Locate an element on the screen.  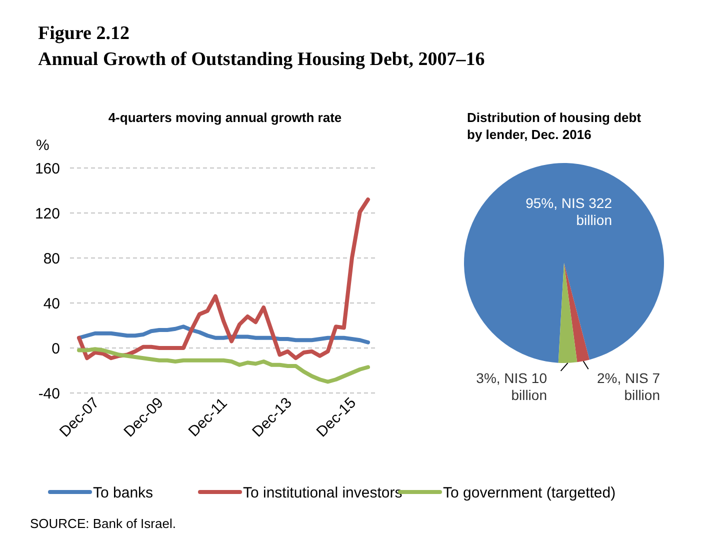
legend-label: To banks is located at coordinates (123, 493).